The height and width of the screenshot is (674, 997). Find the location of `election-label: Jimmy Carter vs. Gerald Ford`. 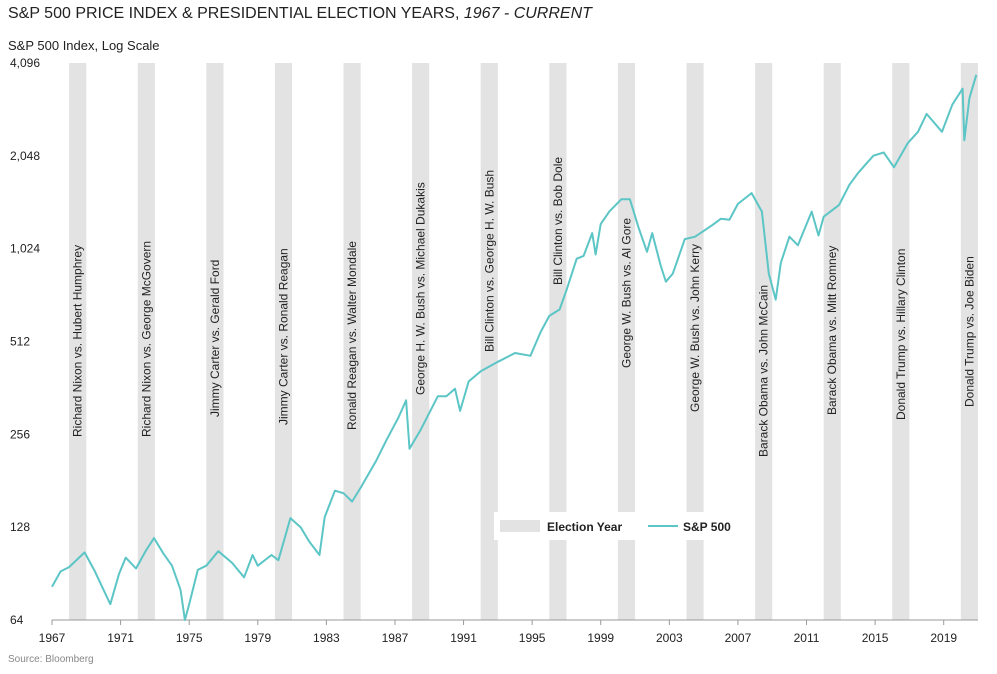

election-label: Jimmy Carter vs. Gerald Ford is located at coordinates (215, 338).